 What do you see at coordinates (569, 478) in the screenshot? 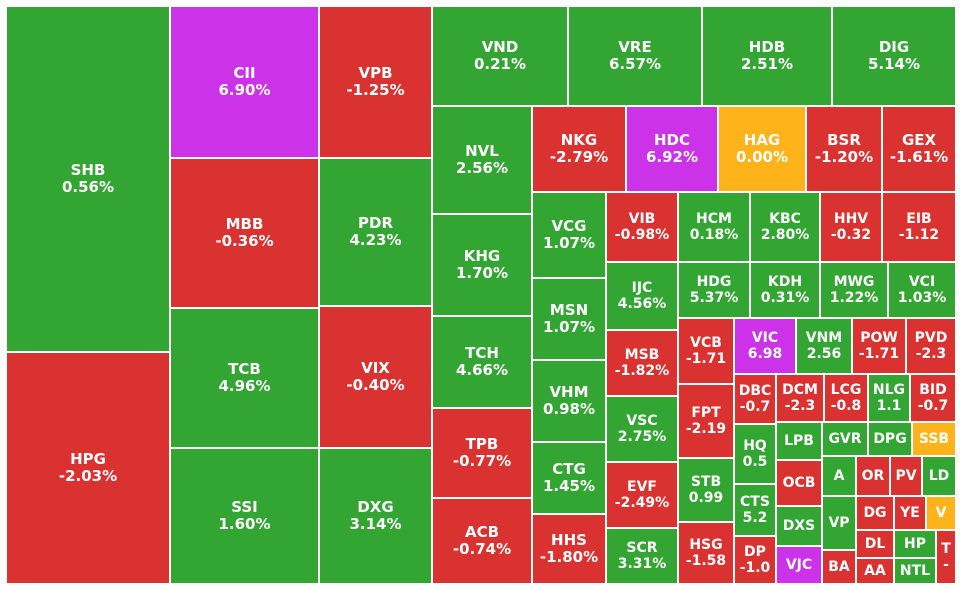
I see `tile-ctg: CTG 1.45%` at bounding box center [569, 478].